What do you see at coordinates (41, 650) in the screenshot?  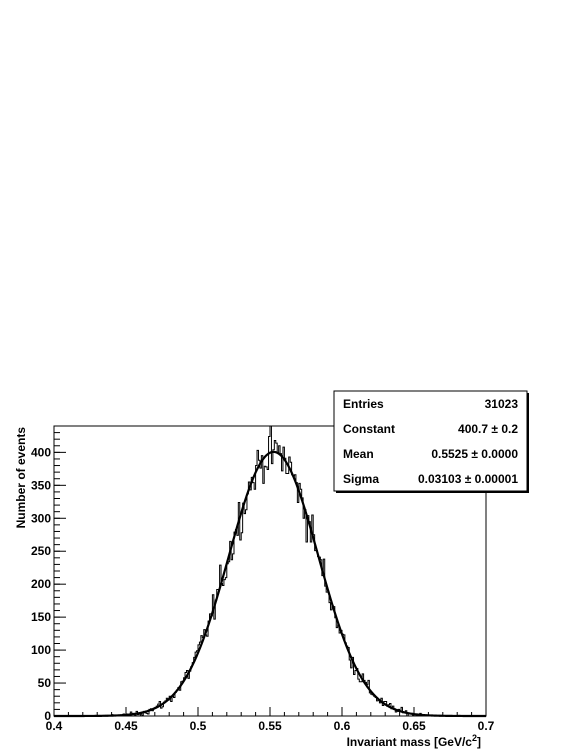 I see `y-tick-label: 100` at bounding box center [41, 650].